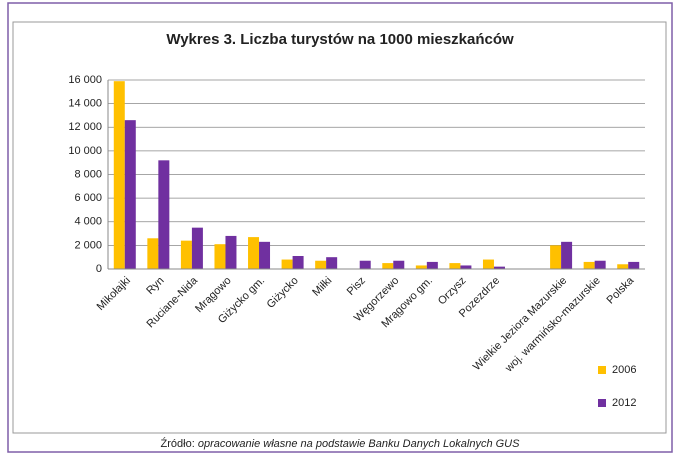 The width and height of the screenshot is (681, 460). Describe the element at coordinates (99, 269) in the screenshot. I see `y-tick-label: 0` at that location.